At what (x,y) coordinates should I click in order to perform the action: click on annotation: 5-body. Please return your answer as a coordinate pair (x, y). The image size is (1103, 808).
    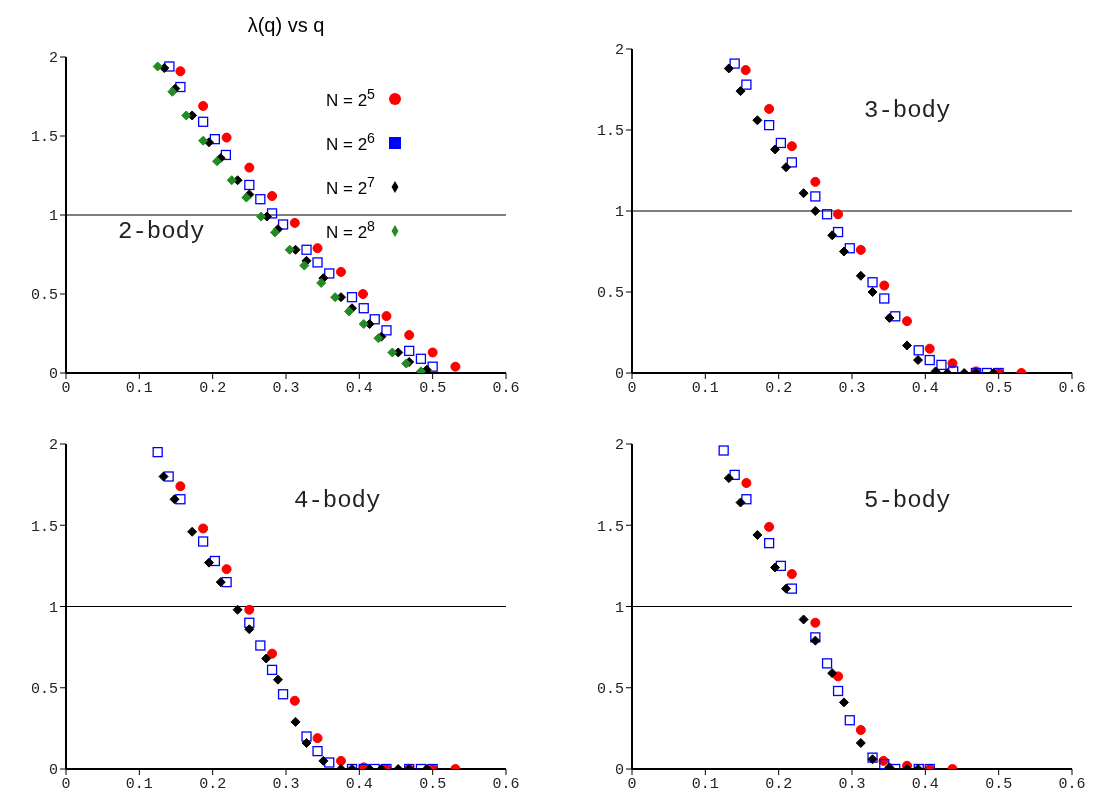
    Looking at the image, I should click on (907, 500).